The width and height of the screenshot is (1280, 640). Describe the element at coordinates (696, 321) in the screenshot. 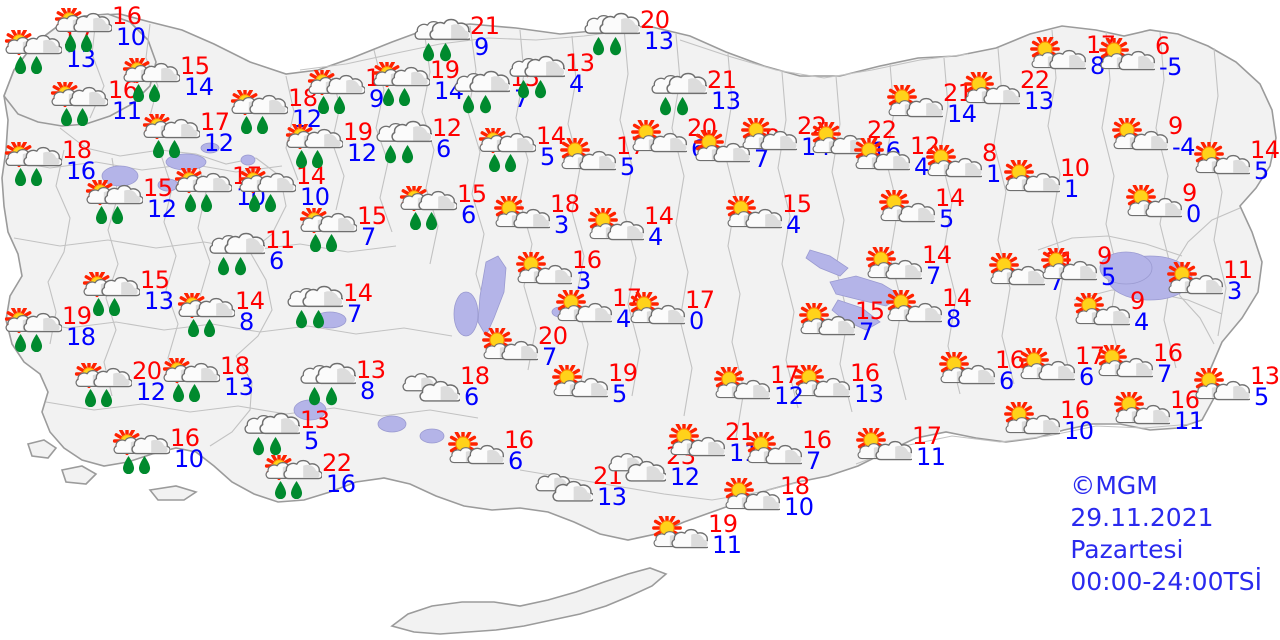

I see `min-temperature: 0` at that location.